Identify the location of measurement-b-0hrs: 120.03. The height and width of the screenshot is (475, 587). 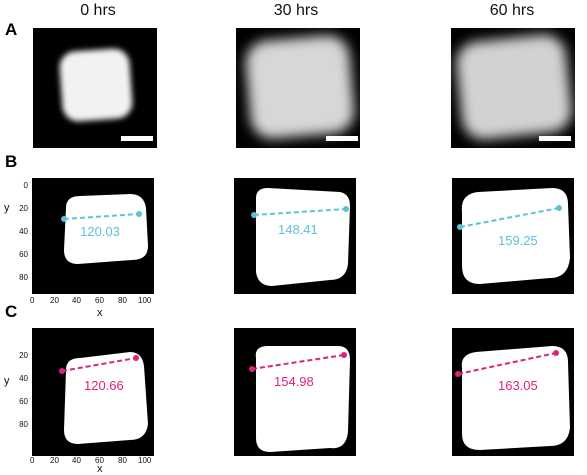
(100, 231).